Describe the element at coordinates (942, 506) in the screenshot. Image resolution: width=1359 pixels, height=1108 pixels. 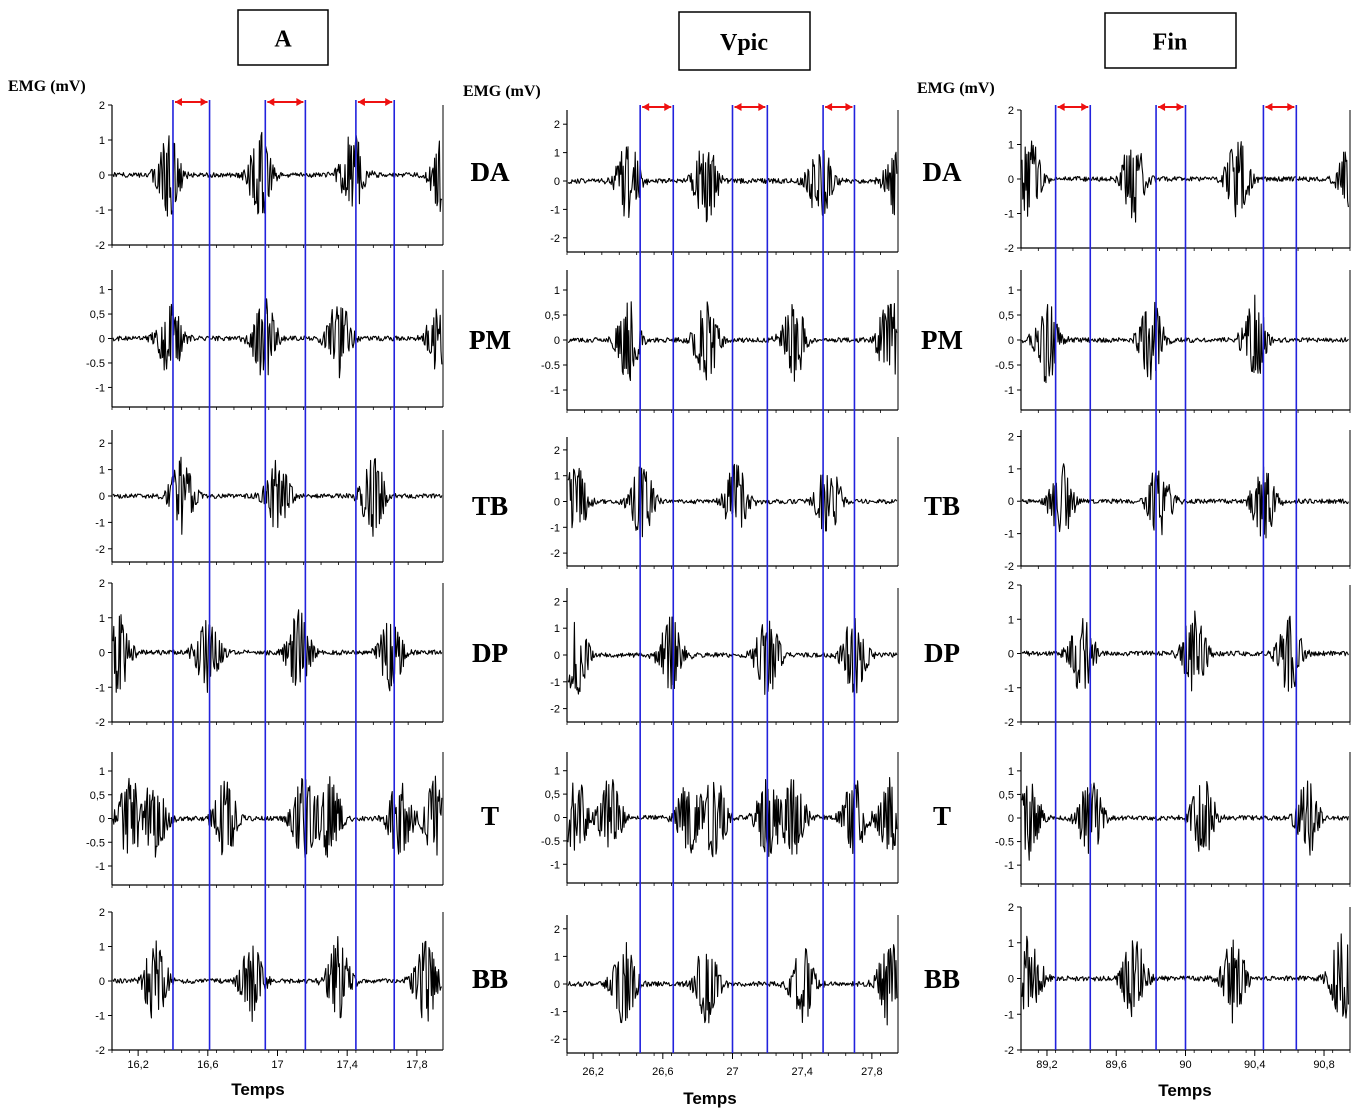
I see `muscle-label-tb: TB` at that location.